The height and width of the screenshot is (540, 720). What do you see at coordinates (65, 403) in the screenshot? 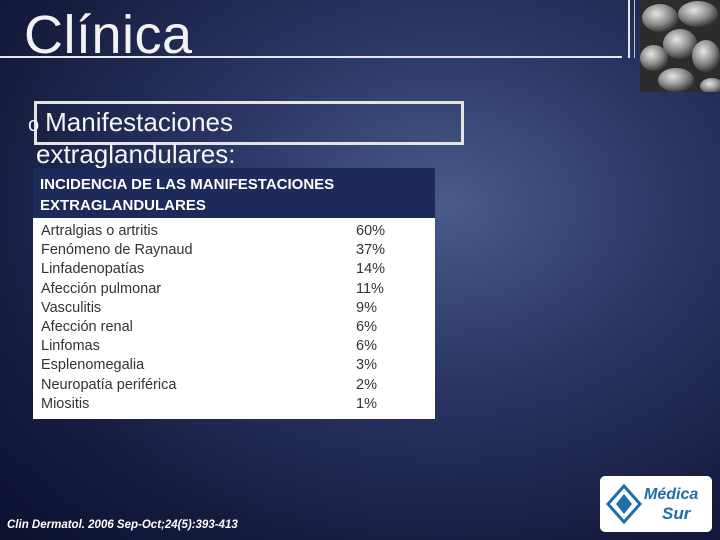
I see `row-name: Miositis` at bounding box center [65, 403].